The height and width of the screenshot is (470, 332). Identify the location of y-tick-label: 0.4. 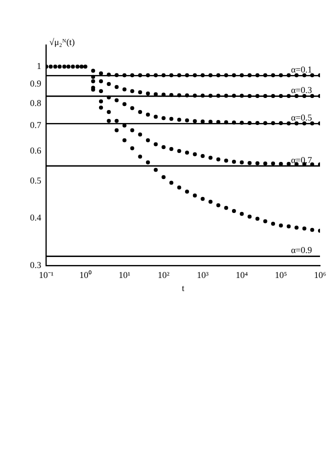
(36, 217).